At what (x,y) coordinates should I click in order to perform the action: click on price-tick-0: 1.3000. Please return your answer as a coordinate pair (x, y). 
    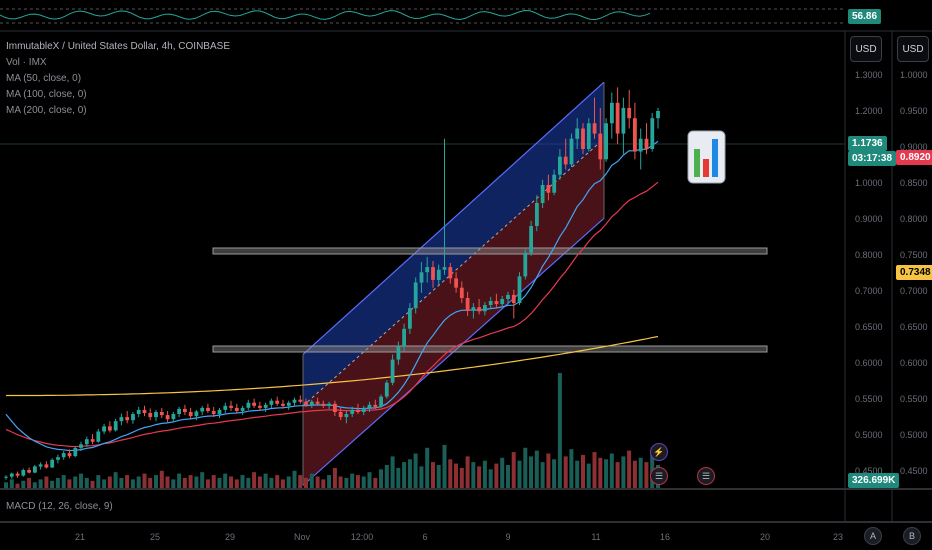
    Looking at the image, I should click on (869, 75).